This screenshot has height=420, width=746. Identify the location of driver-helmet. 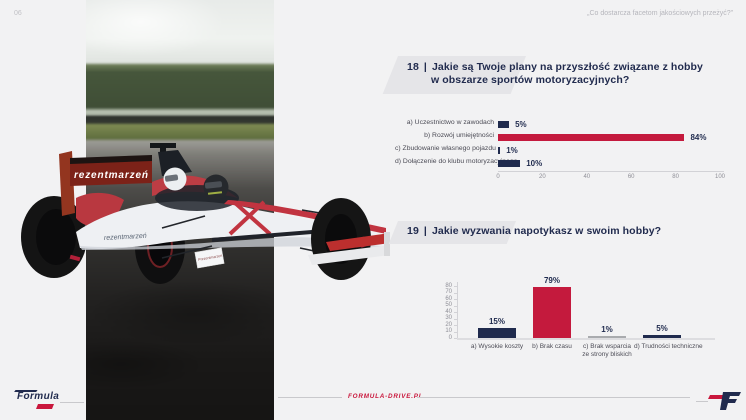
(216, 187).